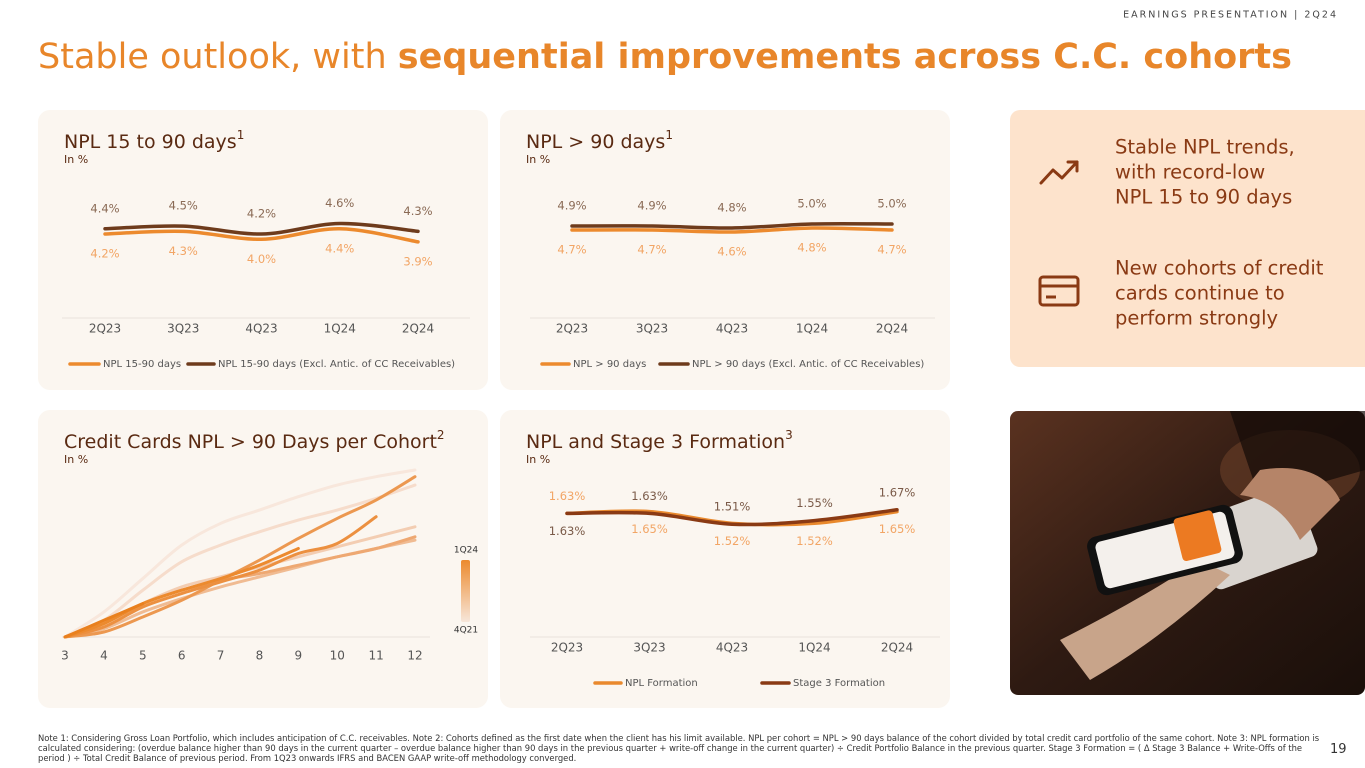  Describe the element at coordinates (337, 656) in the screenshot. I see `x-tick-label: 10` at that location.